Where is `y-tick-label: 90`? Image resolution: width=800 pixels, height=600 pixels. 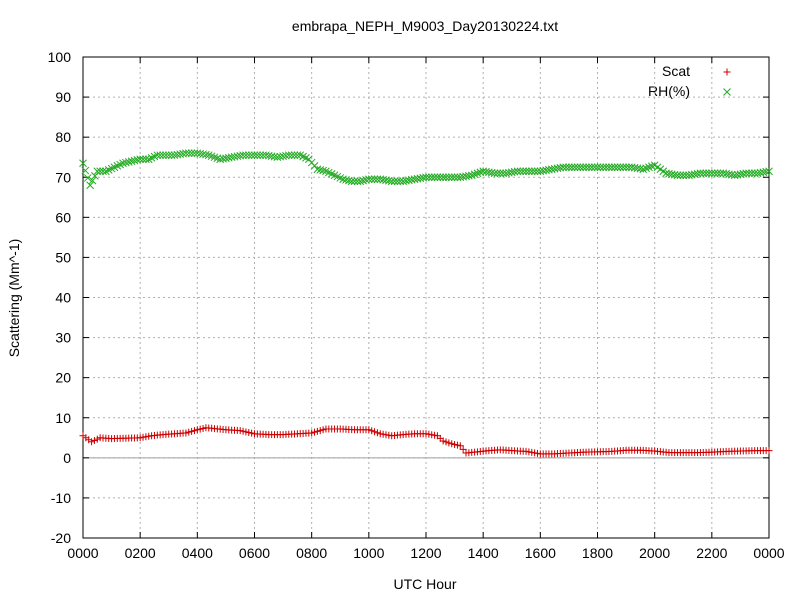 y-tick-label: 90 is located at coordinates (63, 97).